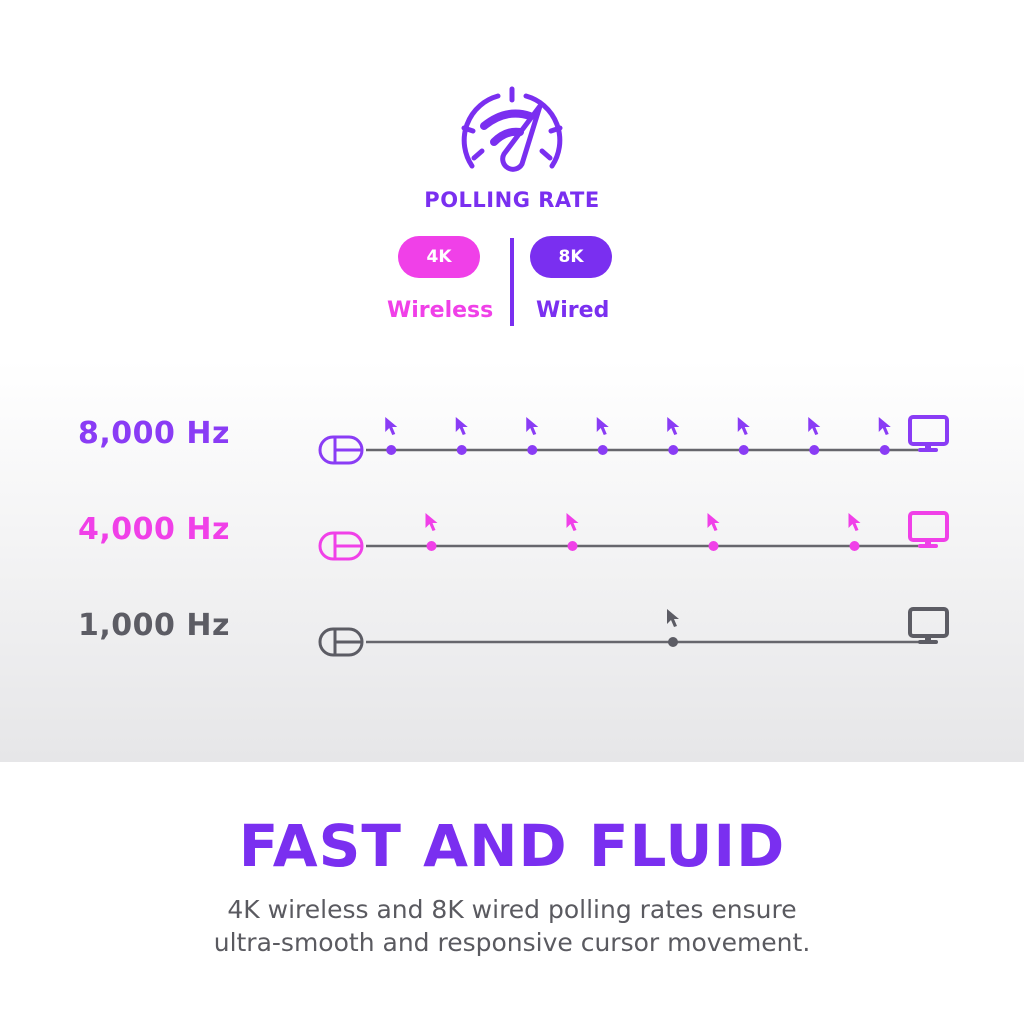  Describe the element at coordinates (154, 433) in the screenshot. I see `rate-label-8000: 8,000 Hz` at that location.